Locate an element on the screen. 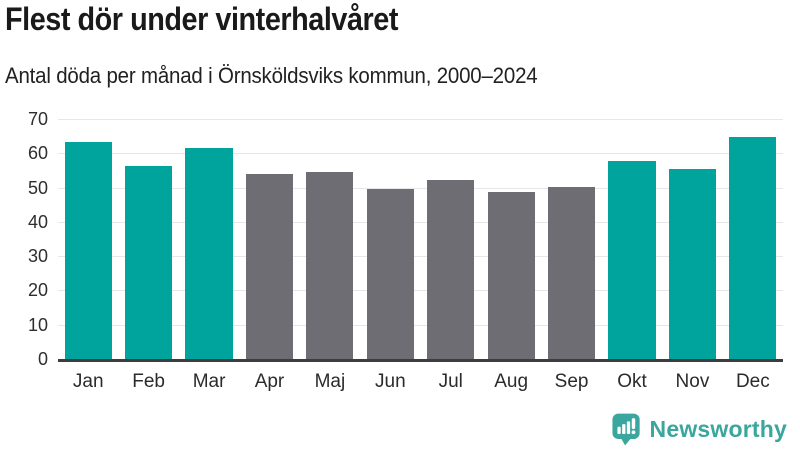  x-tick-label: Mar is located at coordinates (209, 381).